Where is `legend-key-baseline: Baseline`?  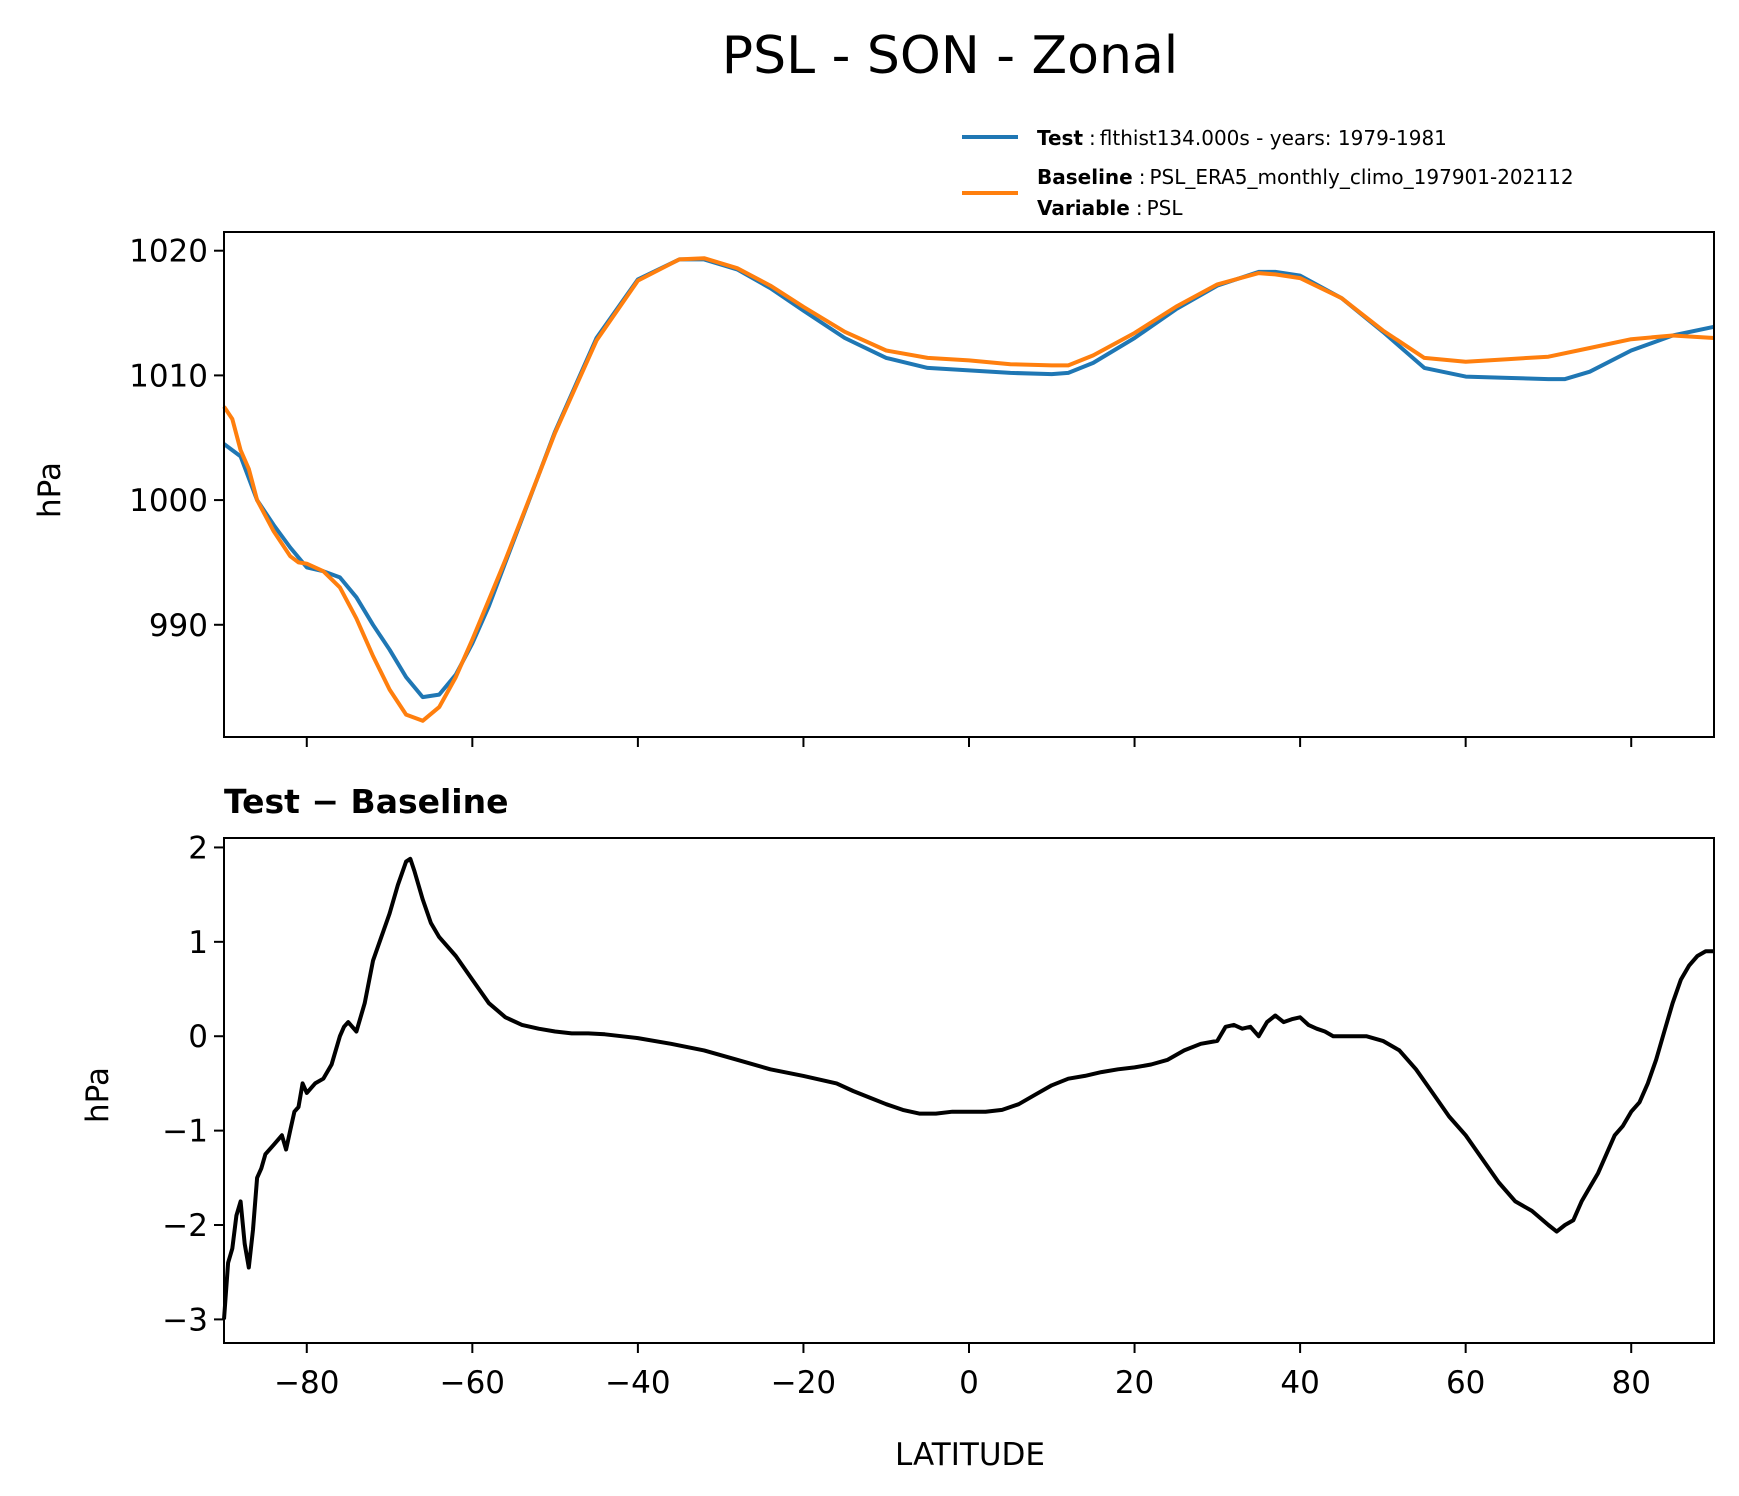 legend-key-baseline: Baseline is located at coordinates (1085, 177).